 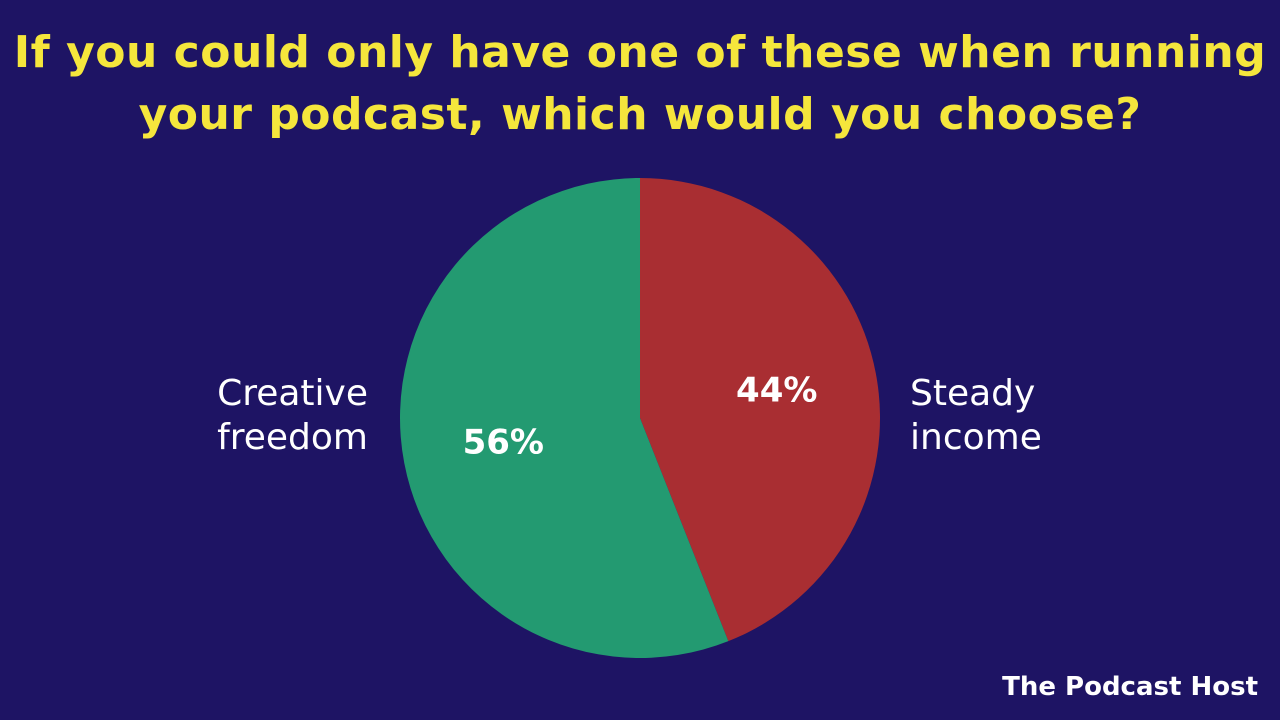 What do you see at coordinates (292, 437) in the screenshot?
I see `slice-label-line: freedom` at bounding box center [292, 437].